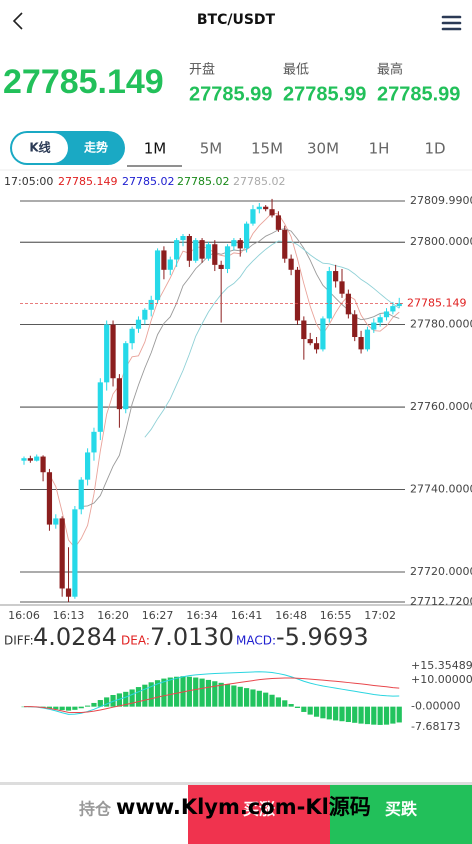 The width and height of the screenshot is (472, 844). What do you see at coordinates (322, 637) in the screenshot?
I see `macd-value: -5.9693` at bounding box center [322, 637].